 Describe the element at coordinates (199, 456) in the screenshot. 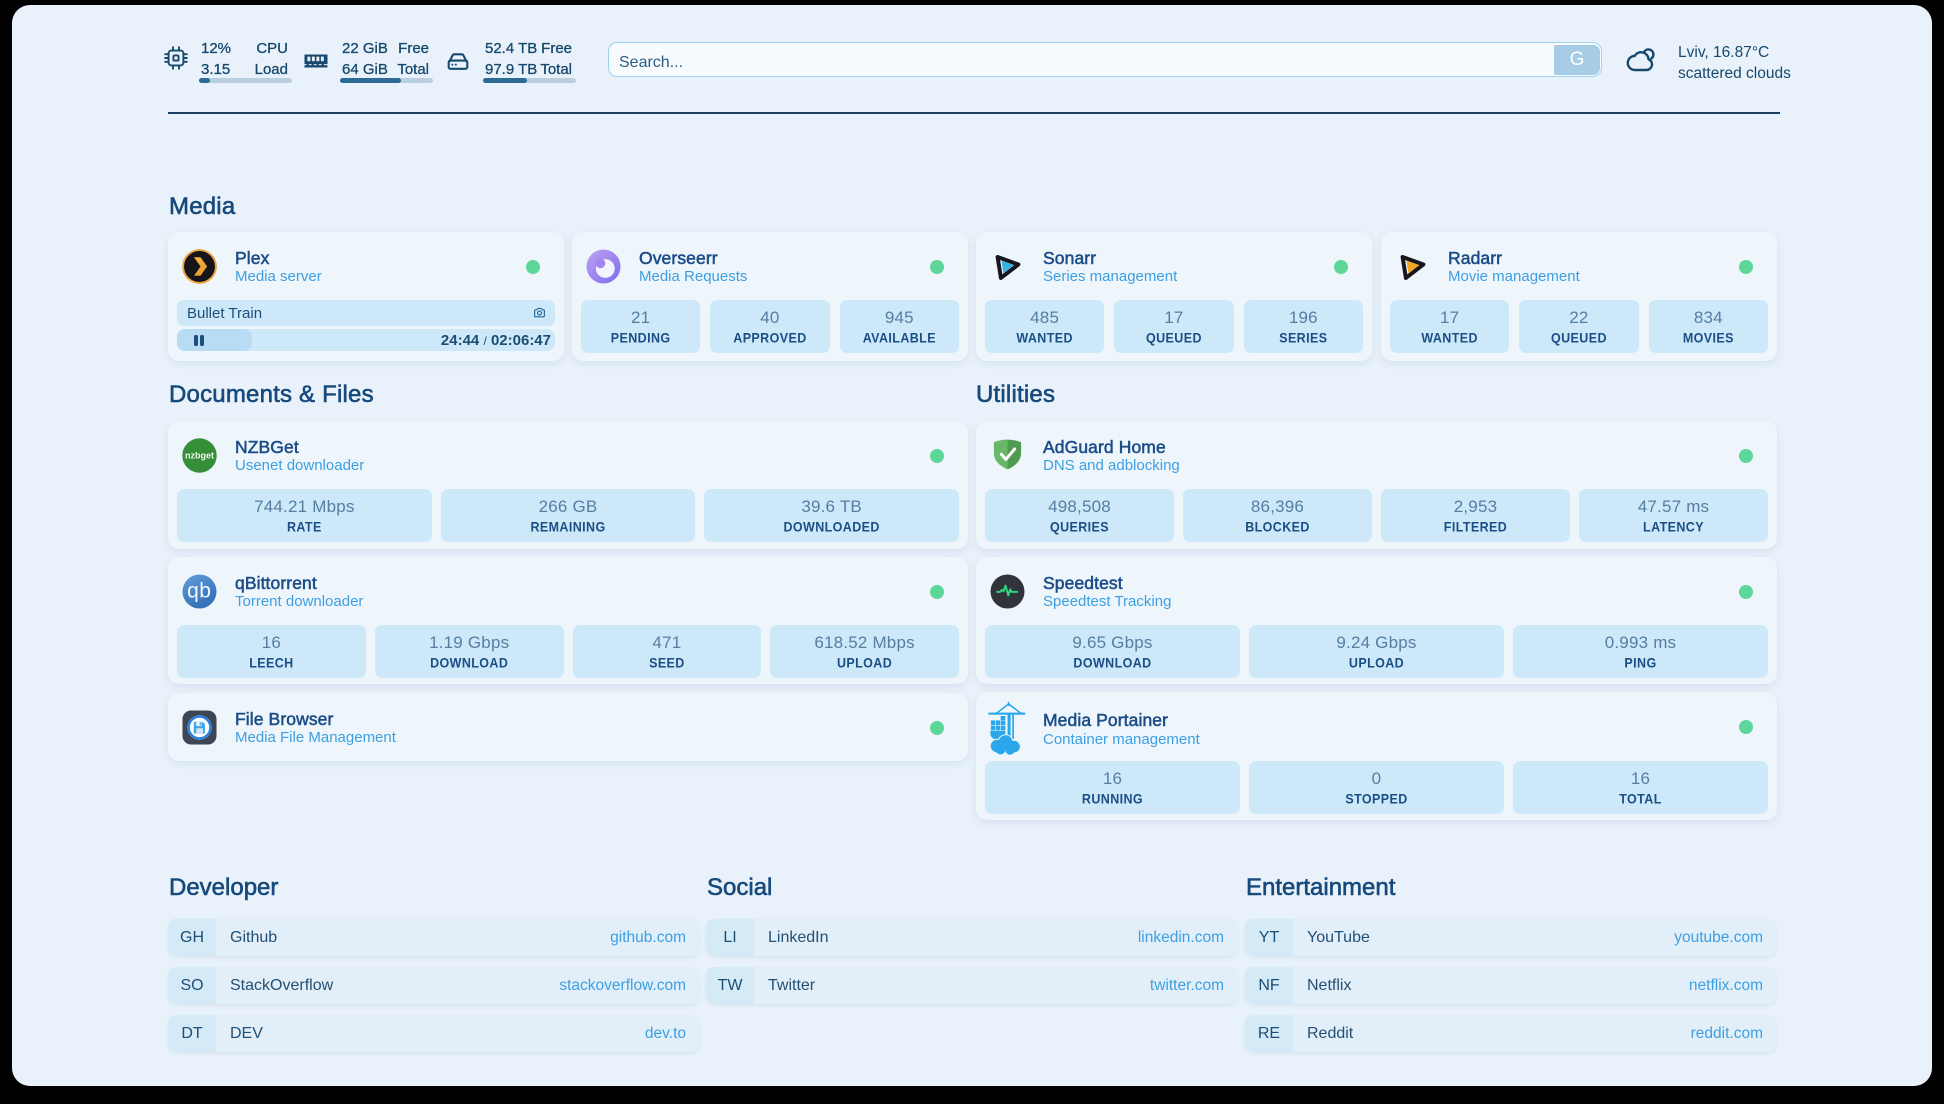

I see `svg-text: nzbget` at that location.